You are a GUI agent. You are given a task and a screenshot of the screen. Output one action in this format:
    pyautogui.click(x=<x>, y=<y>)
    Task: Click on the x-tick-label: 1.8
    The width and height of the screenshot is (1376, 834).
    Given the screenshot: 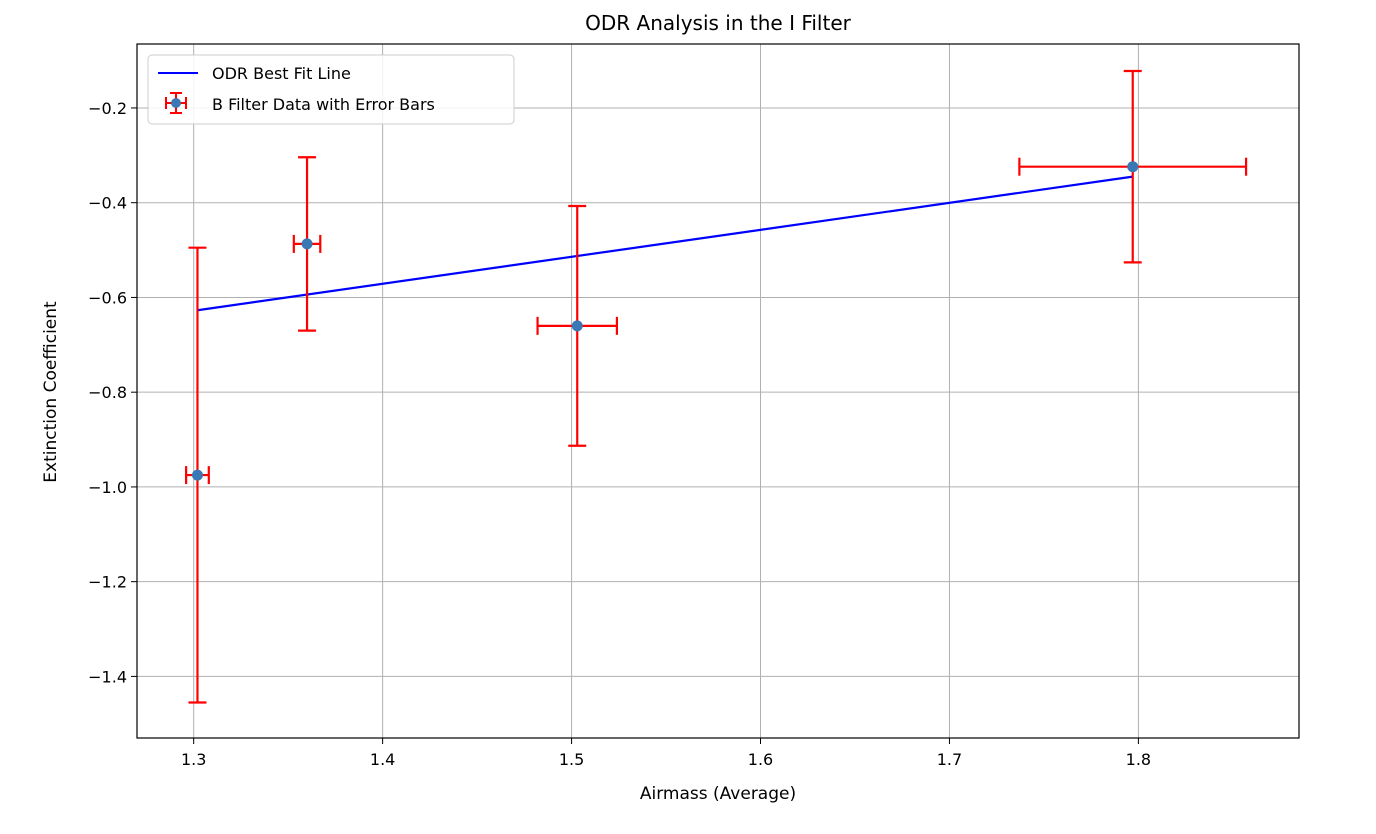 What is the action you would take?
    pyautogui.click(x=1138, y=759)
    